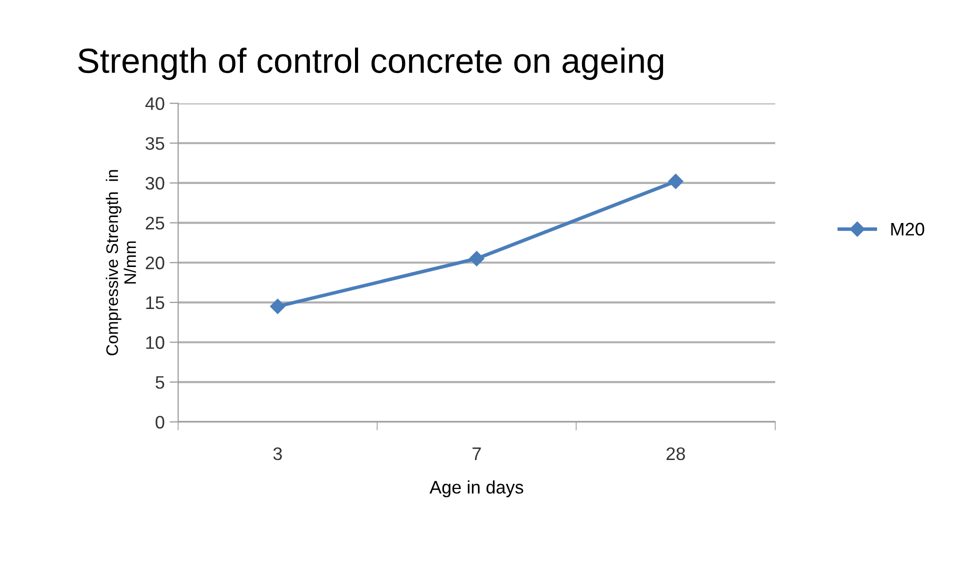 This screenshot has width=963, height=574. Describe the element at coordinates (155, 263) in the screenshot. I see `y-tick-label: 20` at that location.